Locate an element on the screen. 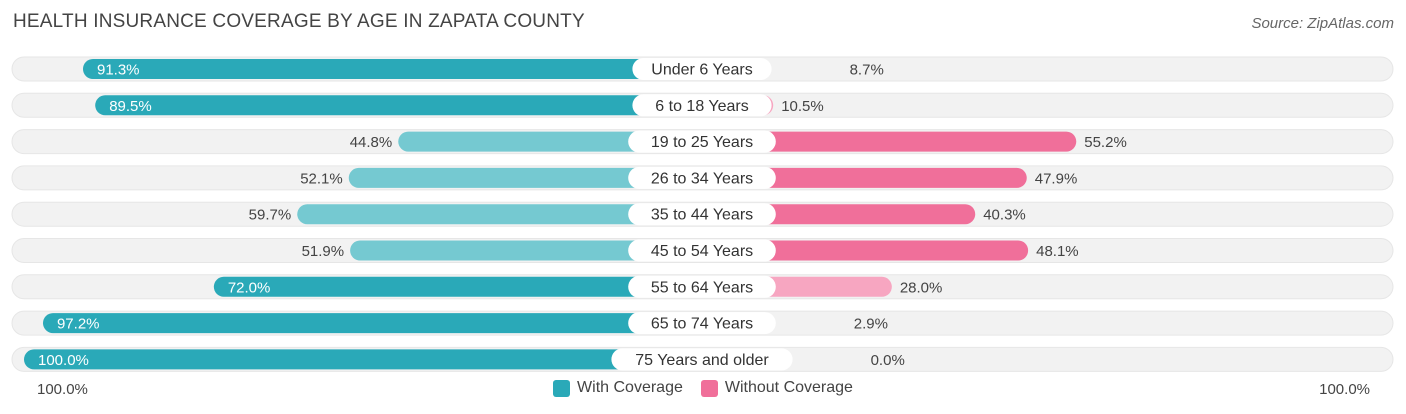  with-coverage-value: 52.1% is located at coordinates (321, 178).